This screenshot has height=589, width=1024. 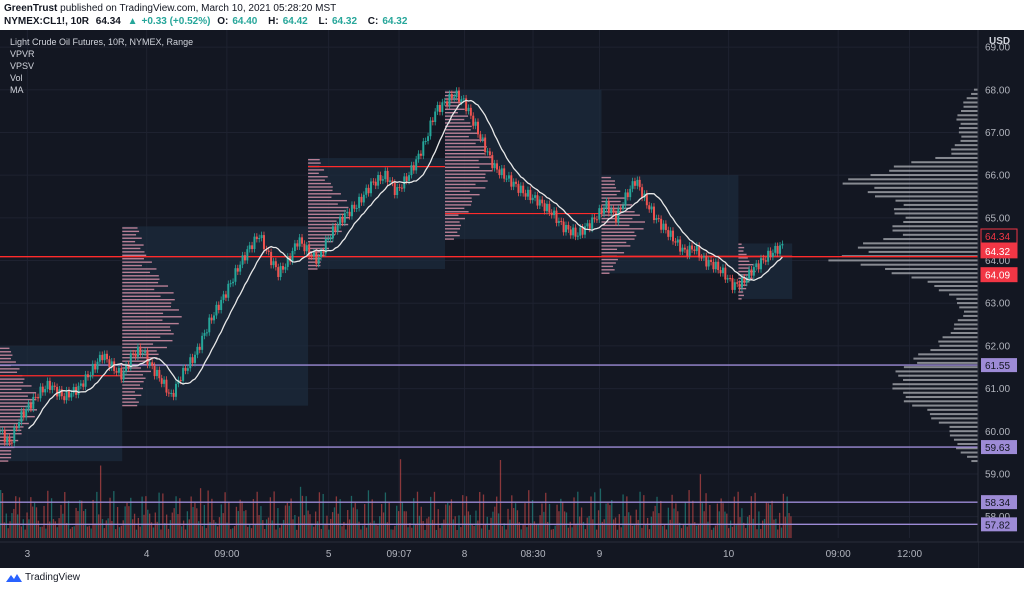 What do you see at coordinates (22, 54) in the screenshot?
I see `legend-indicator-vpvr: VPVR` at bounding box center [22, 54].